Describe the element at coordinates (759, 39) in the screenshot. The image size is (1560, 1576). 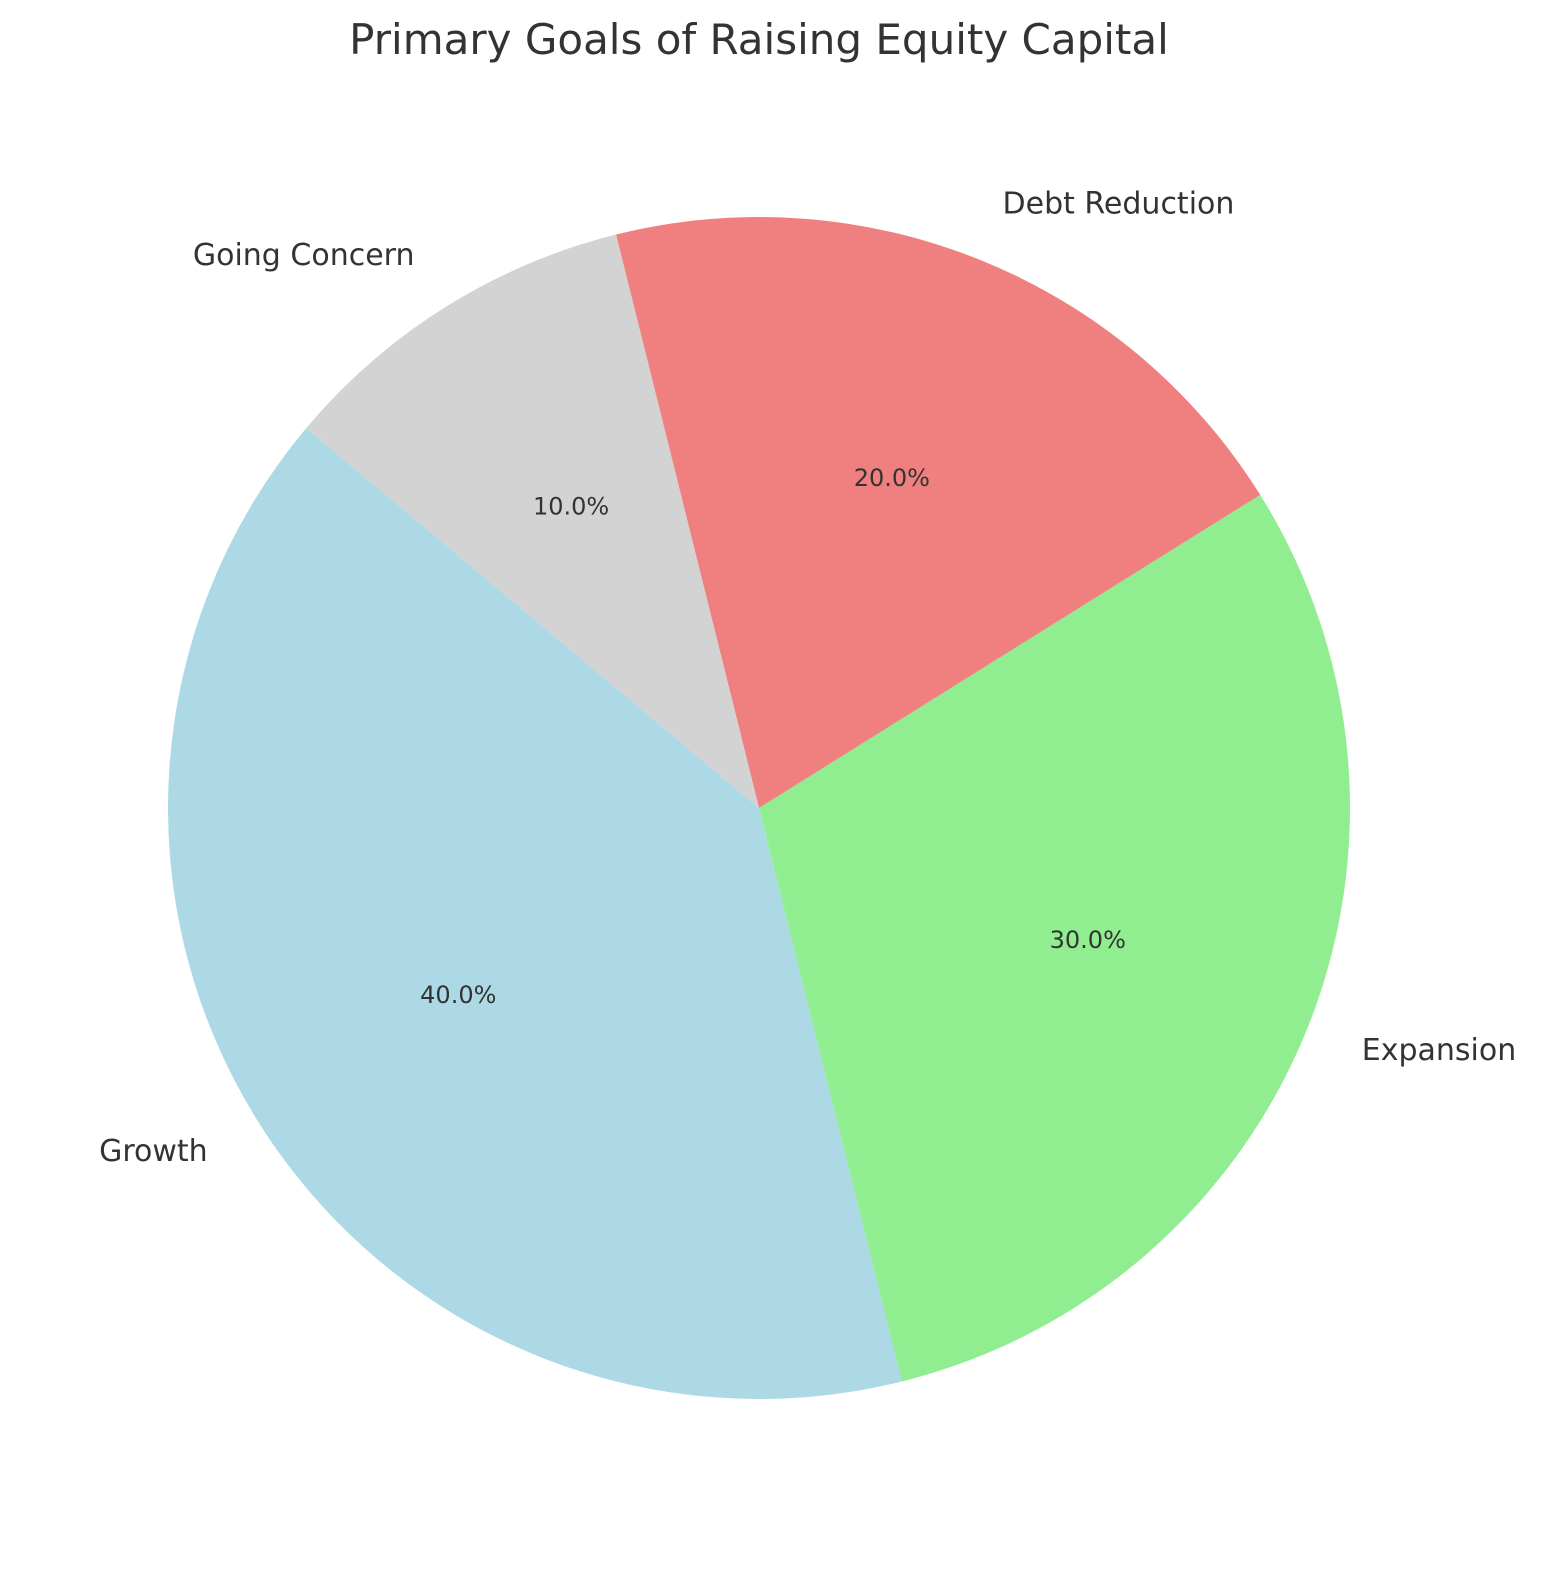
I see `chart-title: Primary Goals of Raising Equity Capital` at that location.